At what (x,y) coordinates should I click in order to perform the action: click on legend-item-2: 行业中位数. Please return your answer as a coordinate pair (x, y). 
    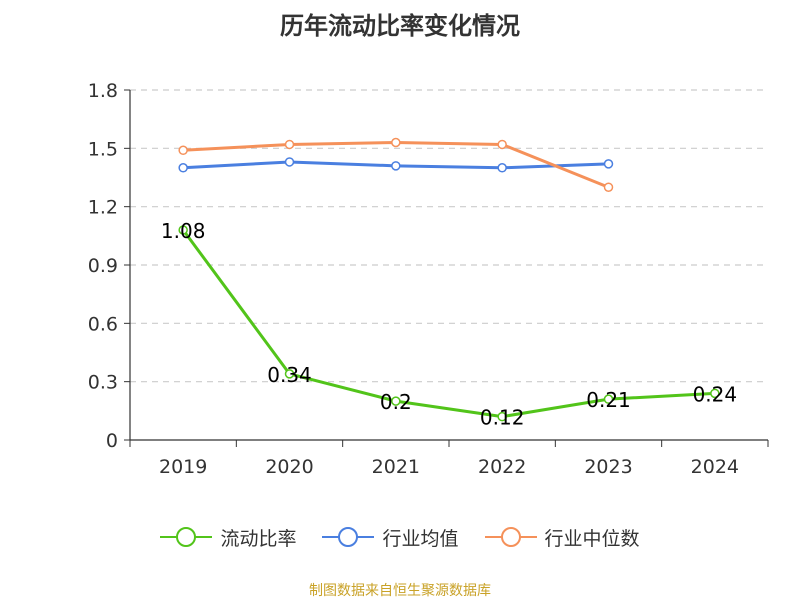
    Looking at the image, I should click on (562, 537).